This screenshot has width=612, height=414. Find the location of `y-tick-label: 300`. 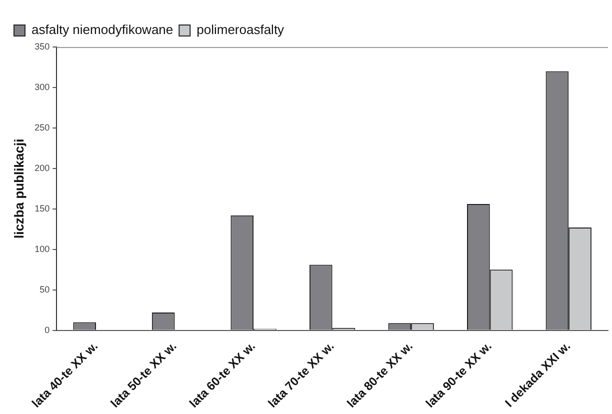

y-tick-label: 300 is located at coordinates (42, 87).